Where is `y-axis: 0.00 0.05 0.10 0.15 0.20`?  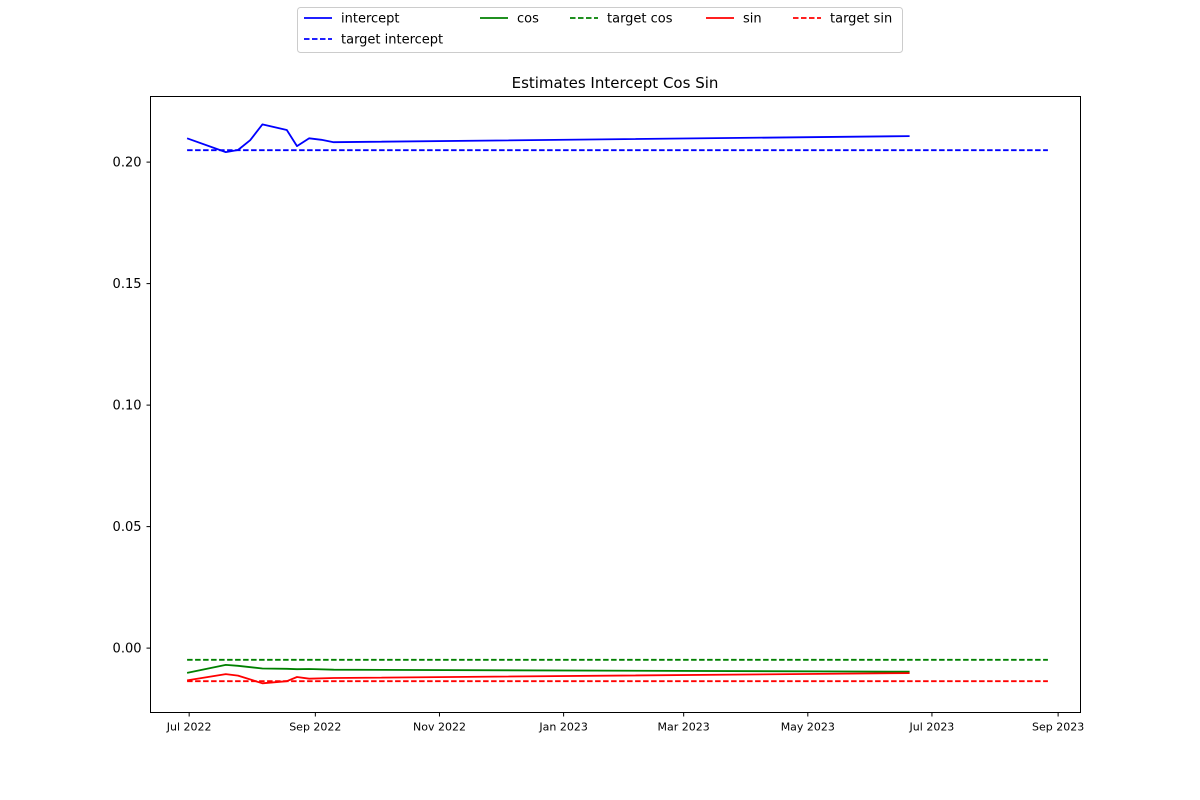 y-axis: 0.00 0.05 0.10 0.15 0.20 is located at coordinates (132, 406).